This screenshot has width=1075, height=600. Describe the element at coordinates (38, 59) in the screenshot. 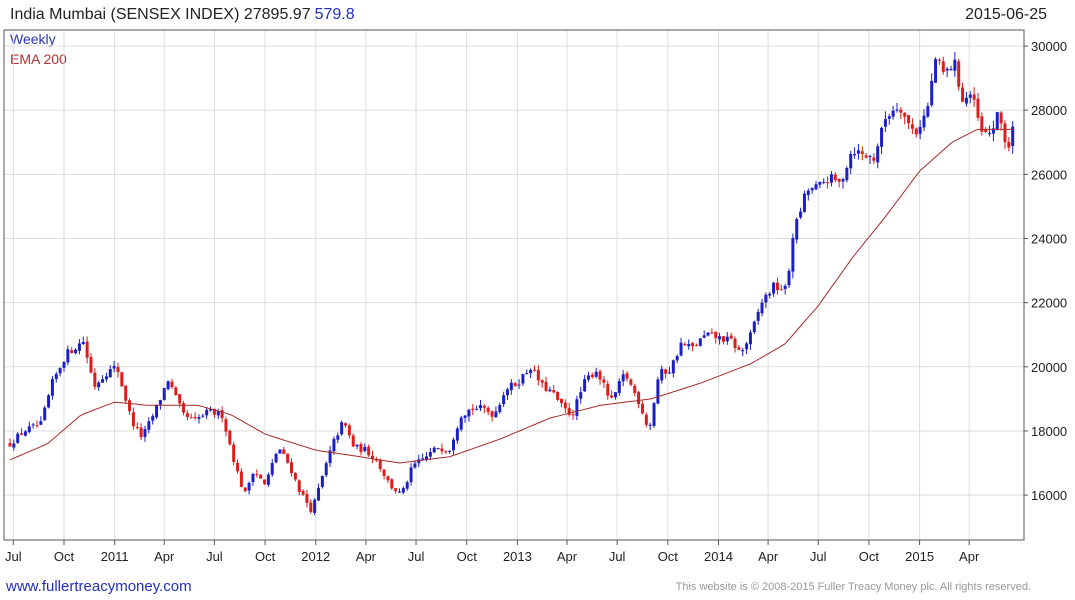

I see `legend-ema: EMA 200` at that location.